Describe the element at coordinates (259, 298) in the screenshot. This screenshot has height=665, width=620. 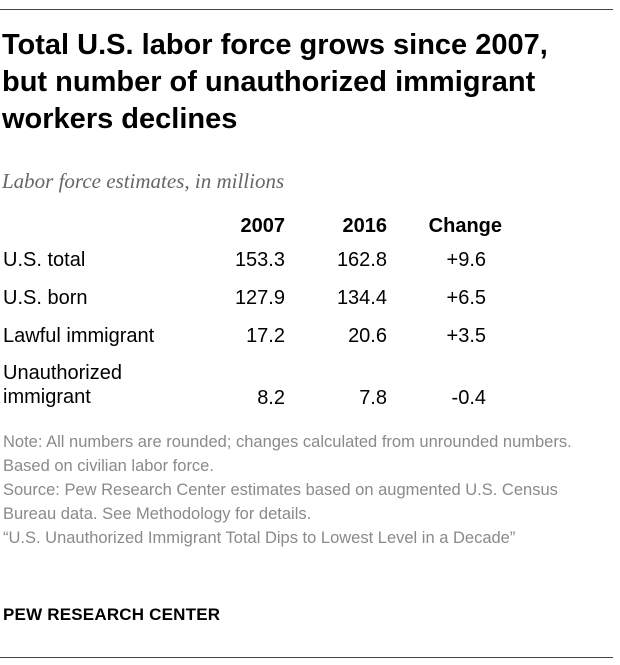
I see `cell-us-born-2007: 127.9` at that location.